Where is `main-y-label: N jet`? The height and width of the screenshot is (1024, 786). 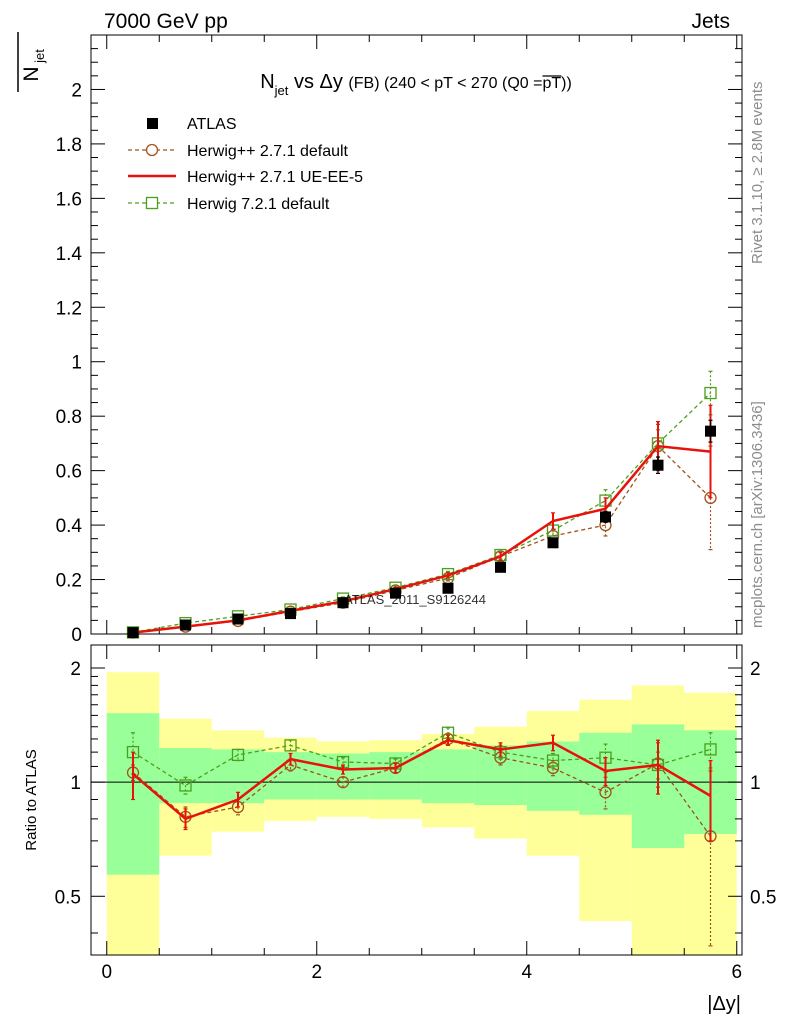
main-y-label: N jet is located at coordinates (32, 62).